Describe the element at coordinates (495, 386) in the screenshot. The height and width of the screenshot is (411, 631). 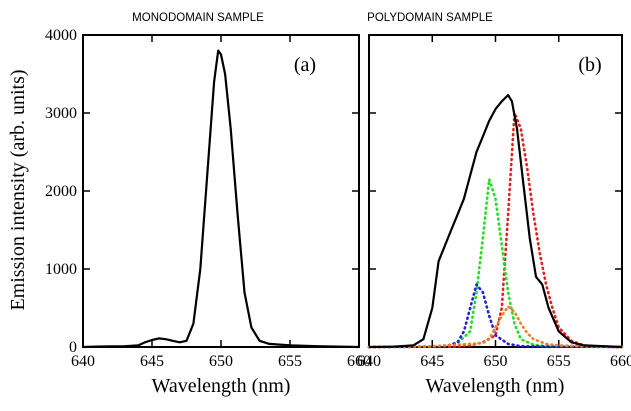
I see `panel-b-x-axis-label: Wavelength (nm)` at that location.